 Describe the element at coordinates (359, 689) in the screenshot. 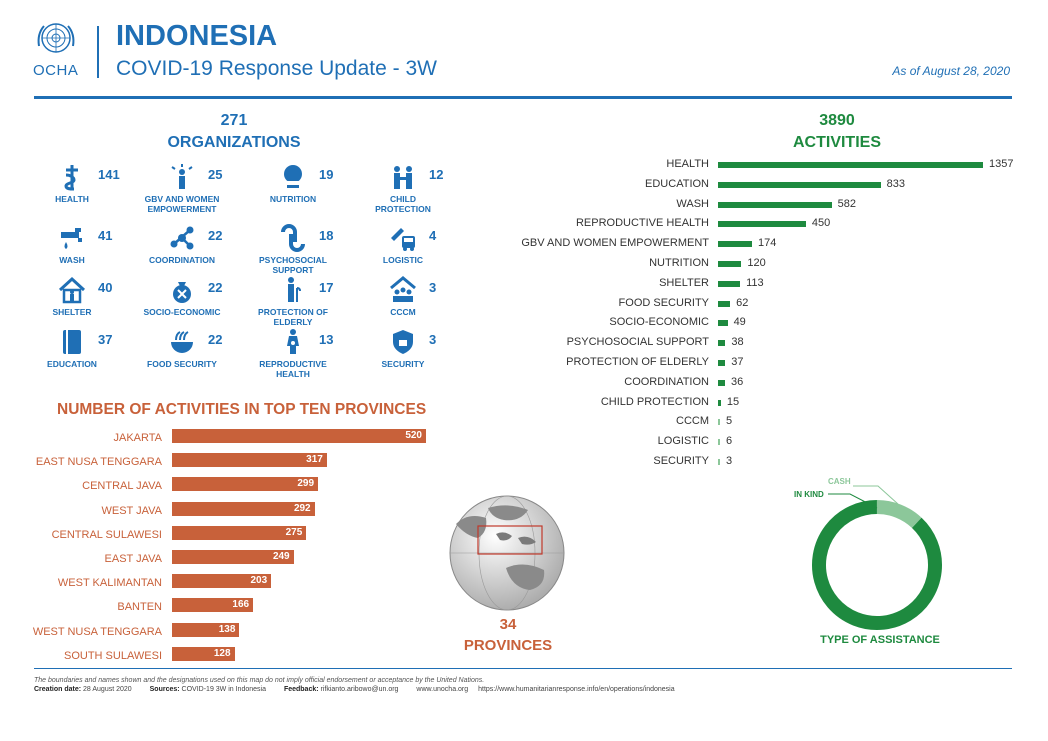

I see `feedback-value: rifkianto.aribowo@un.org` at that location.